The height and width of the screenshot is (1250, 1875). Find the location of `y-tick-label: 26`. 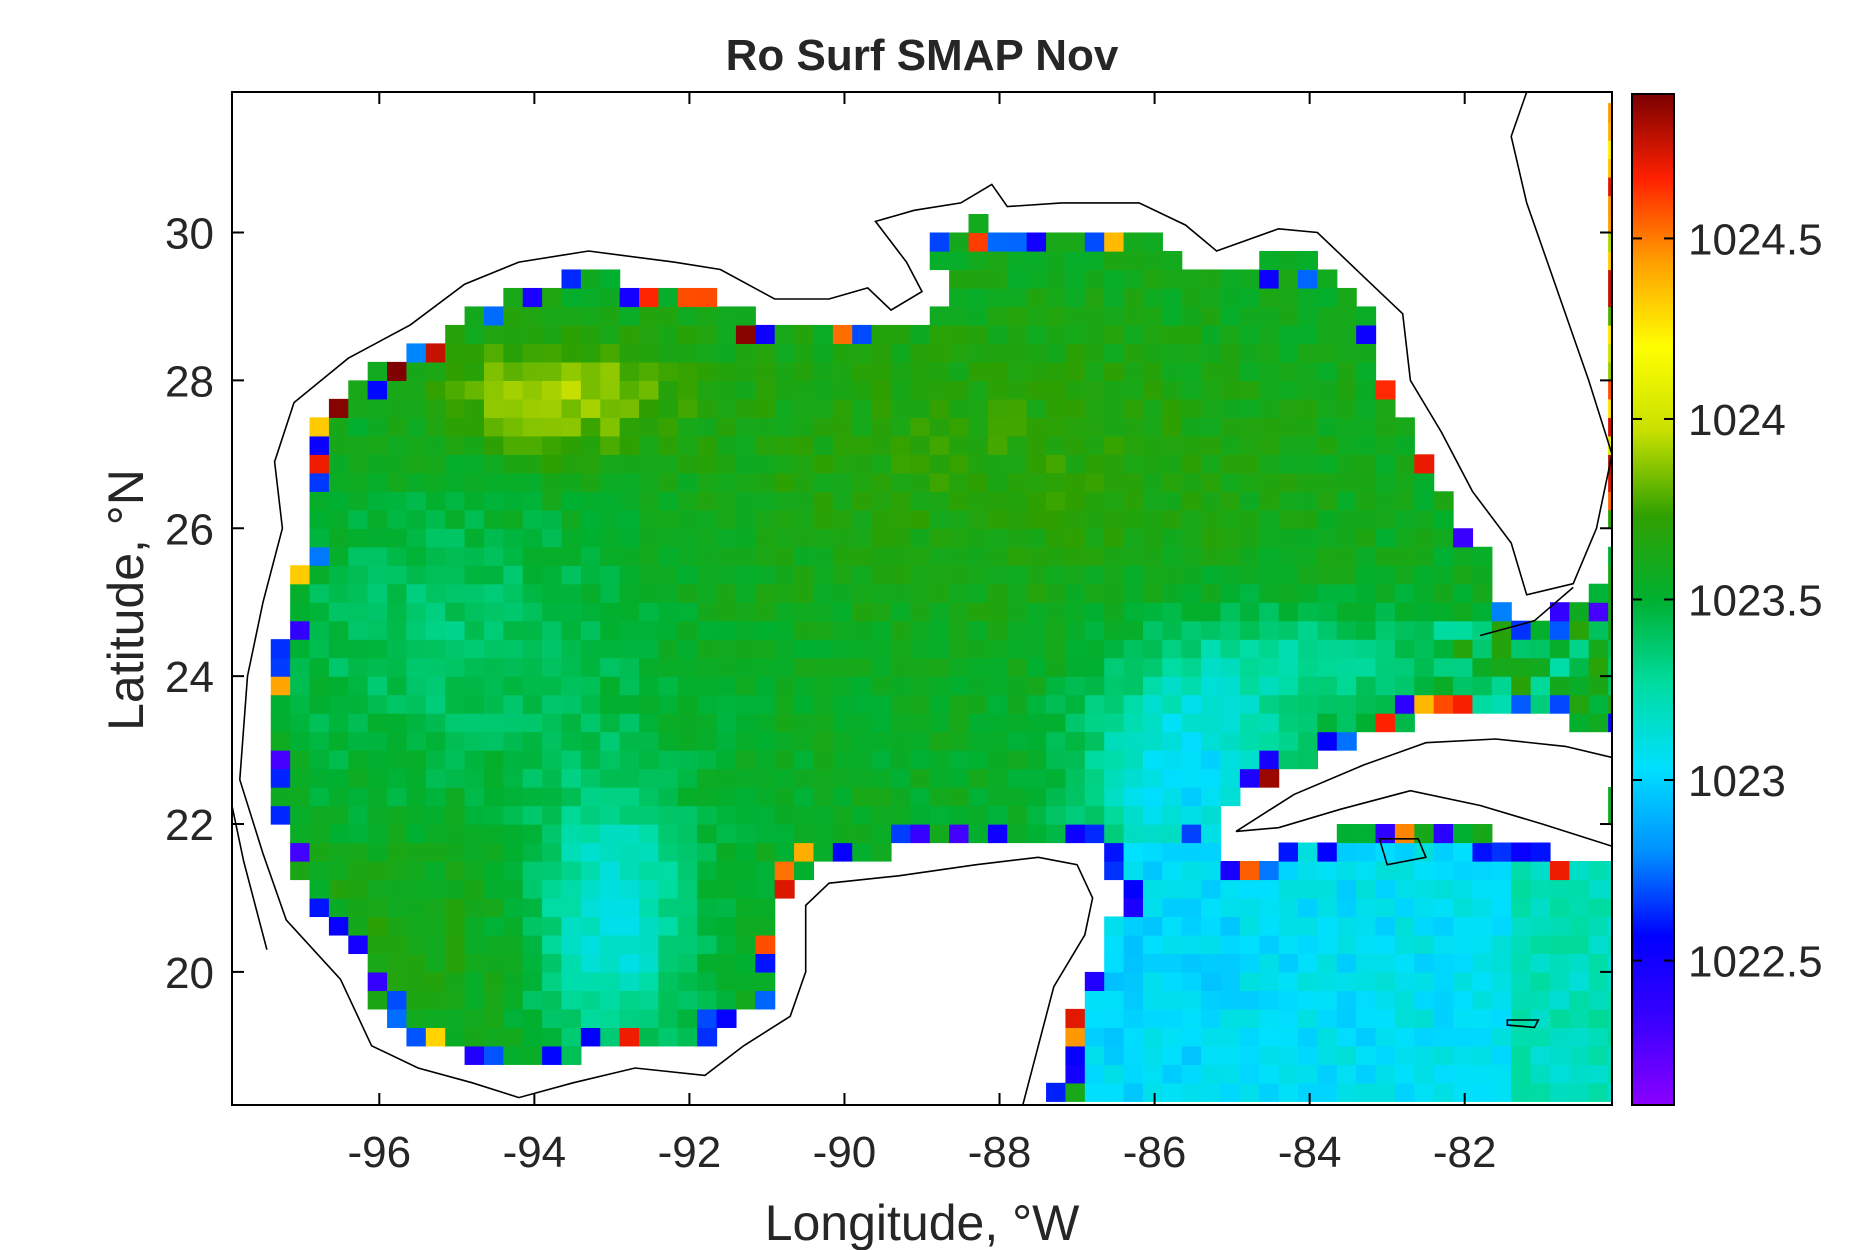

y-tick-label: 26 is located at coordinates (189, 529).